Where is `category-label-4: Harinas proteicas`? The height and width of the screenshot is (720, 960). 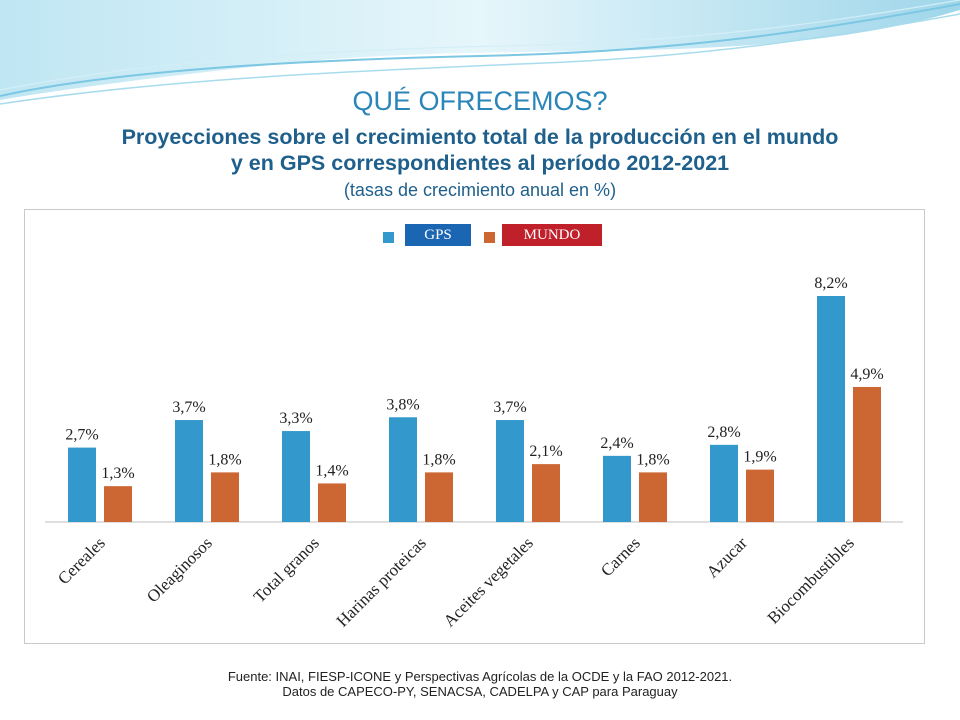
category-label-4: Harinas proteicas is located at coordinates (381, 581).